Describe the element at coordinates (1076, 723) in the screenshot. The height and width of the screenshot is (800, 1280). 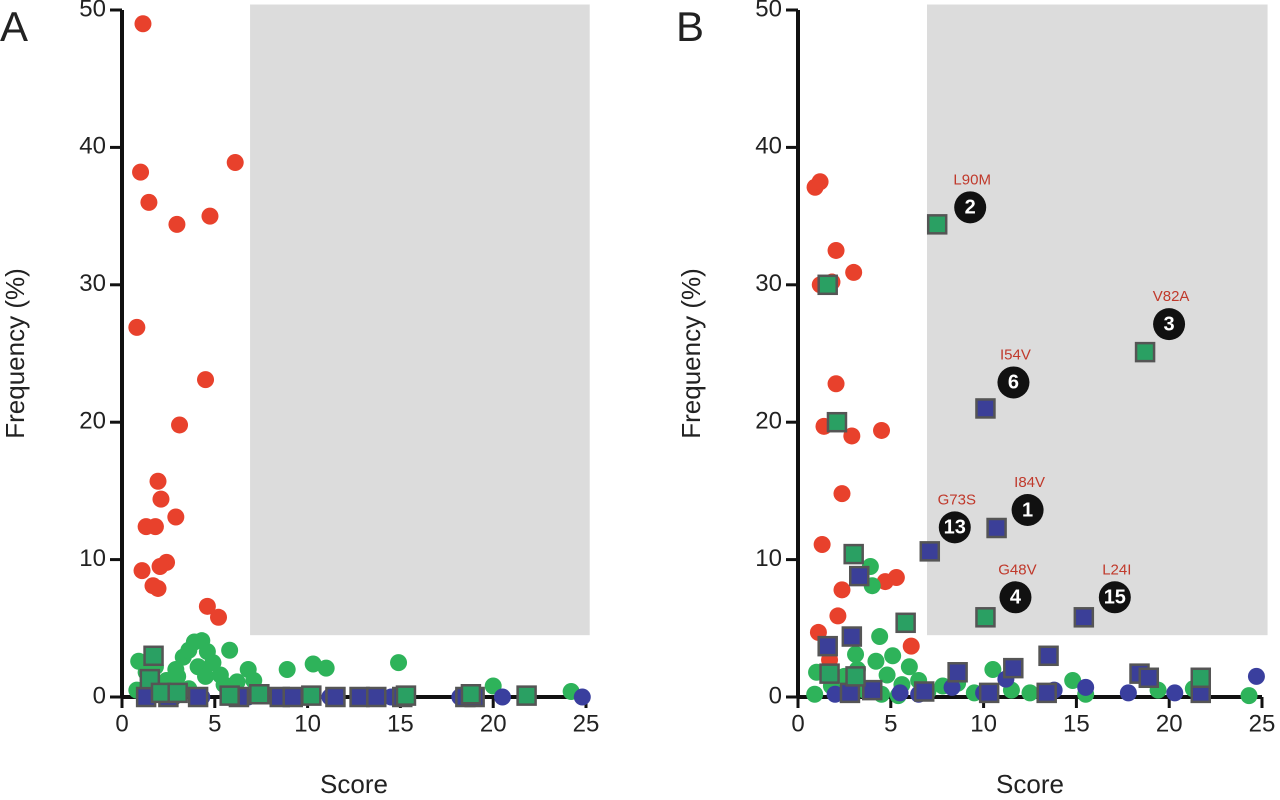
I see `x-tick-label: 15` at that location.